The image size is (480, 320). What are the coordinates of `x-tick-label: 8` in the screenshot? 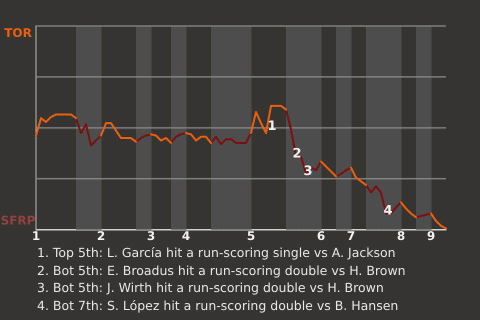 It's located at (401, 235).